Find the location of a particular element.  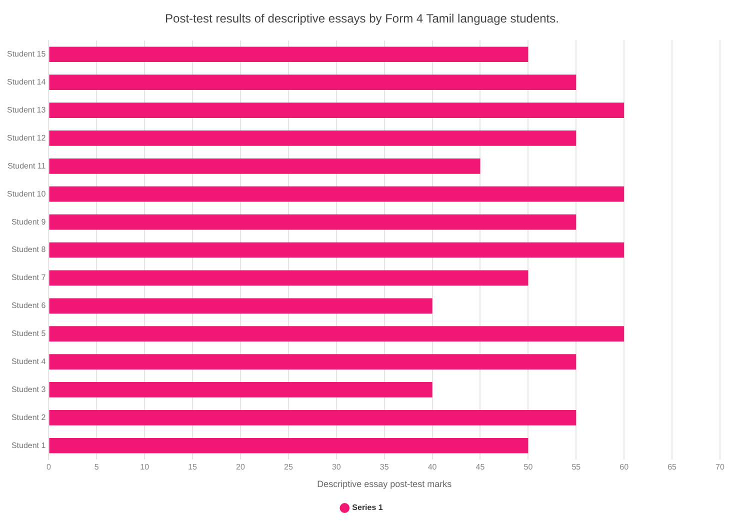

y-tick-label: Student 6 is located at coordinates (28, 305).